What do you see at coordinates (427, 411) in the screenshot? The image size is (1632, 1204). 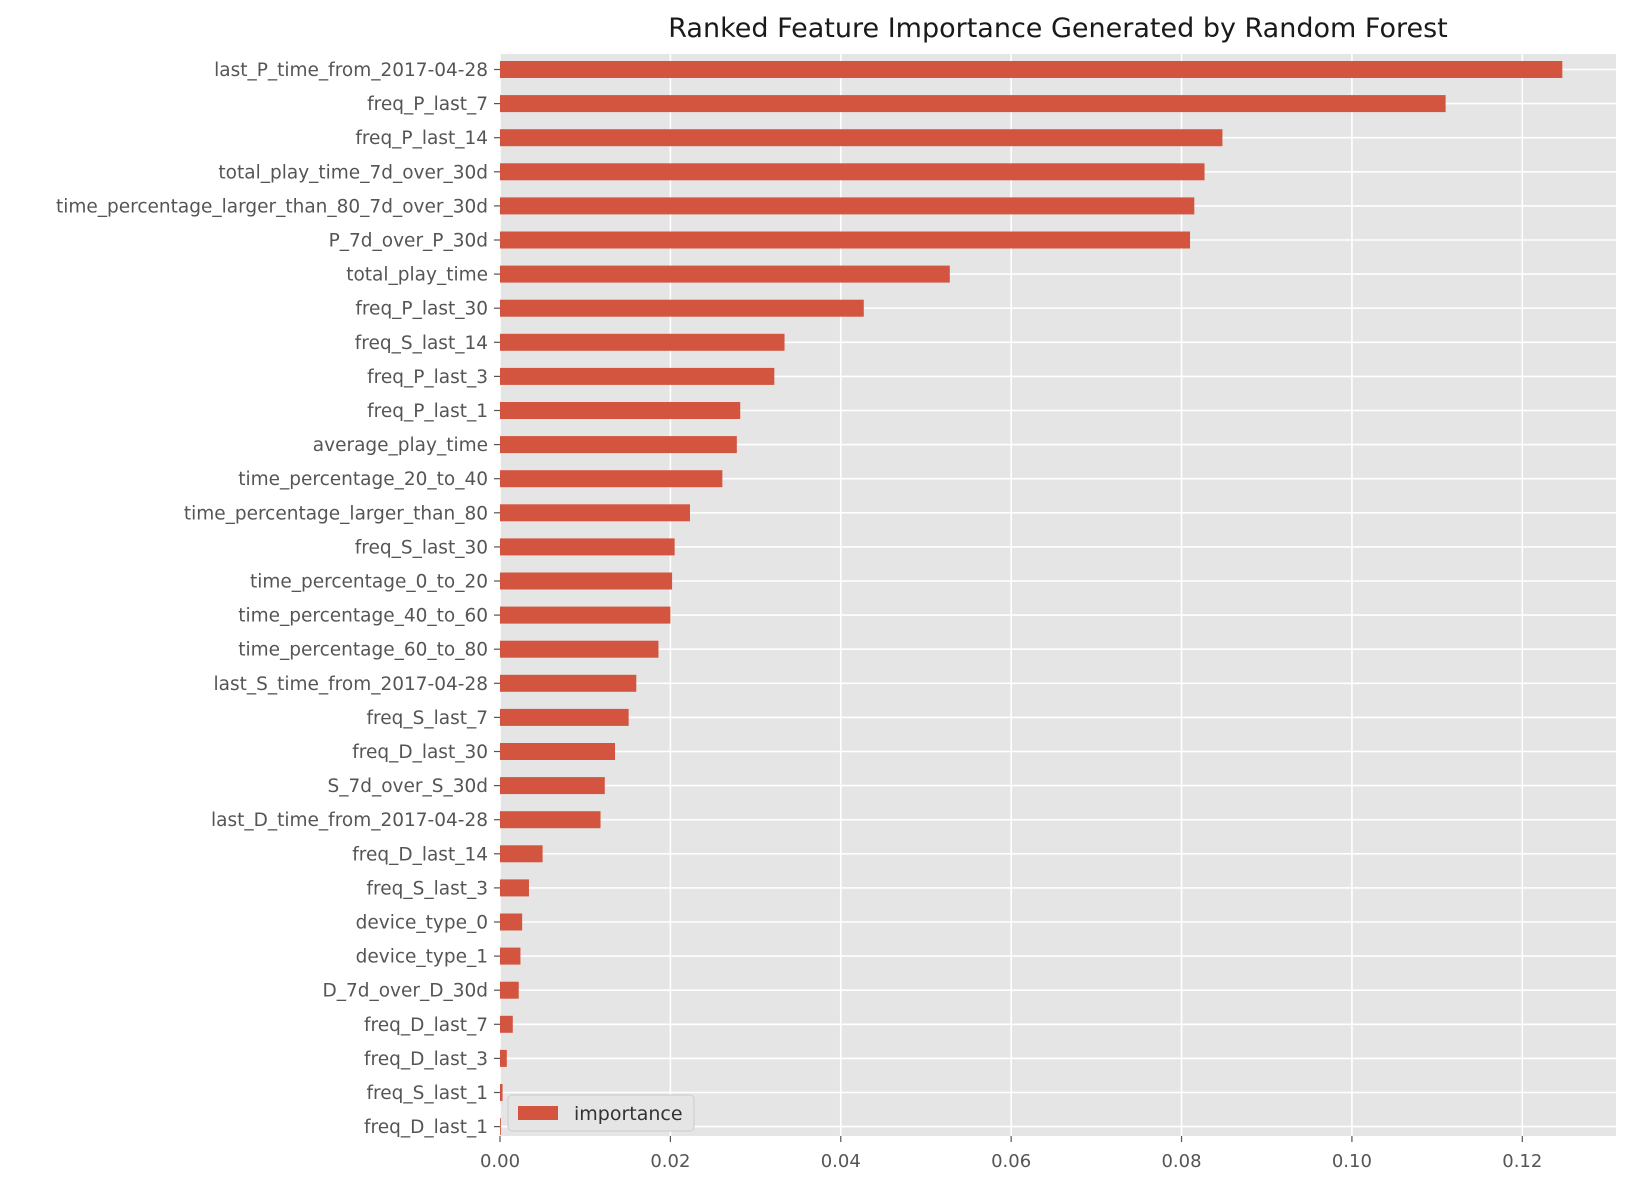 I see `y-tick-label: freq_P_last_1` at bounding box center [427, 411].